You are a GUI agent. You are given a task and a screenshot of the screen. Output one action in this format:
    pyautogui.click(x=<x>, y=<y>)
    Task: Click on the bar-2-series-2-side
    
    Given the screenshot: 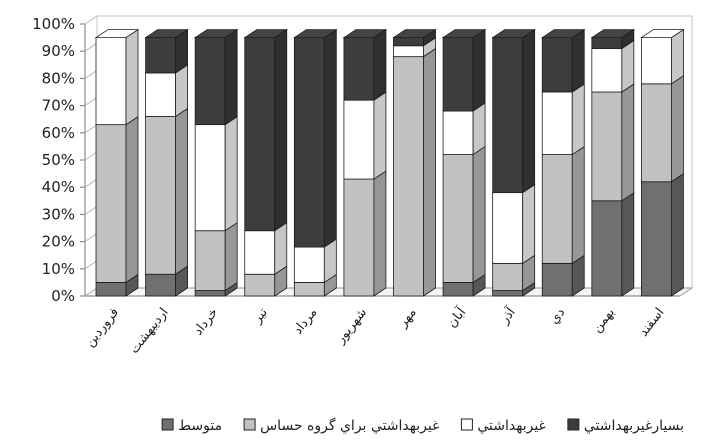 What is the action you would take?
    pyautogui.click(x=181, y=191)
    